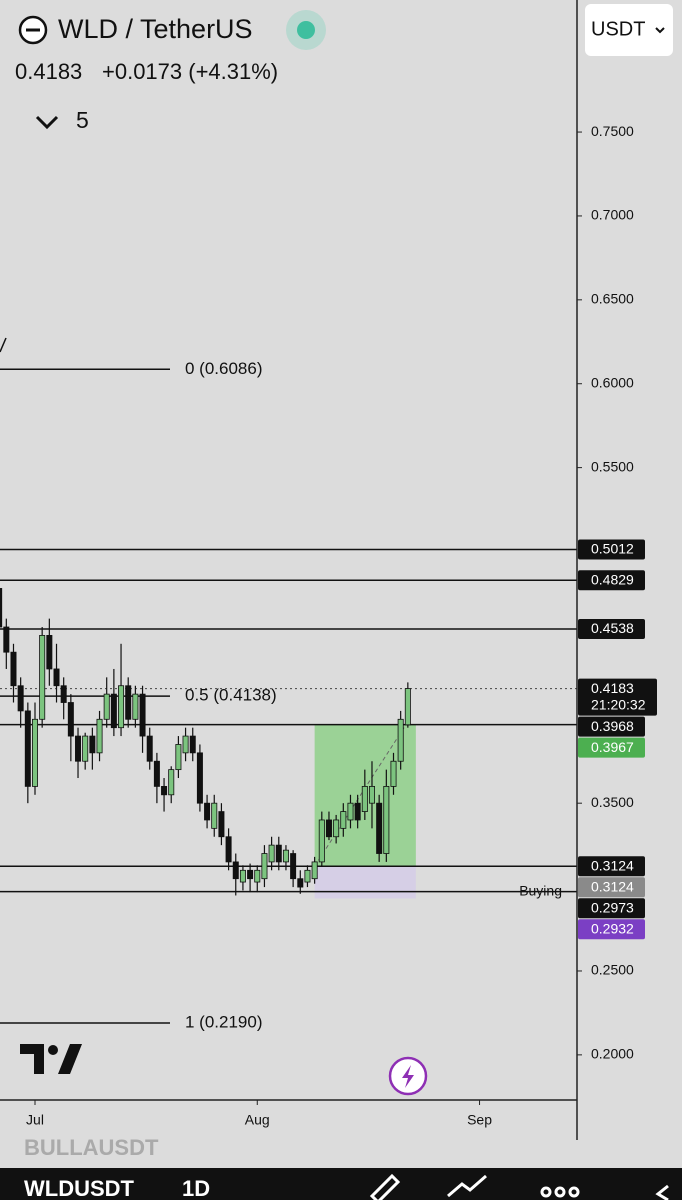 Image resolution: width=682 pixels, height=1200 pixels. I want to click on price-tag-label: 0.3967, so click(612, 747).